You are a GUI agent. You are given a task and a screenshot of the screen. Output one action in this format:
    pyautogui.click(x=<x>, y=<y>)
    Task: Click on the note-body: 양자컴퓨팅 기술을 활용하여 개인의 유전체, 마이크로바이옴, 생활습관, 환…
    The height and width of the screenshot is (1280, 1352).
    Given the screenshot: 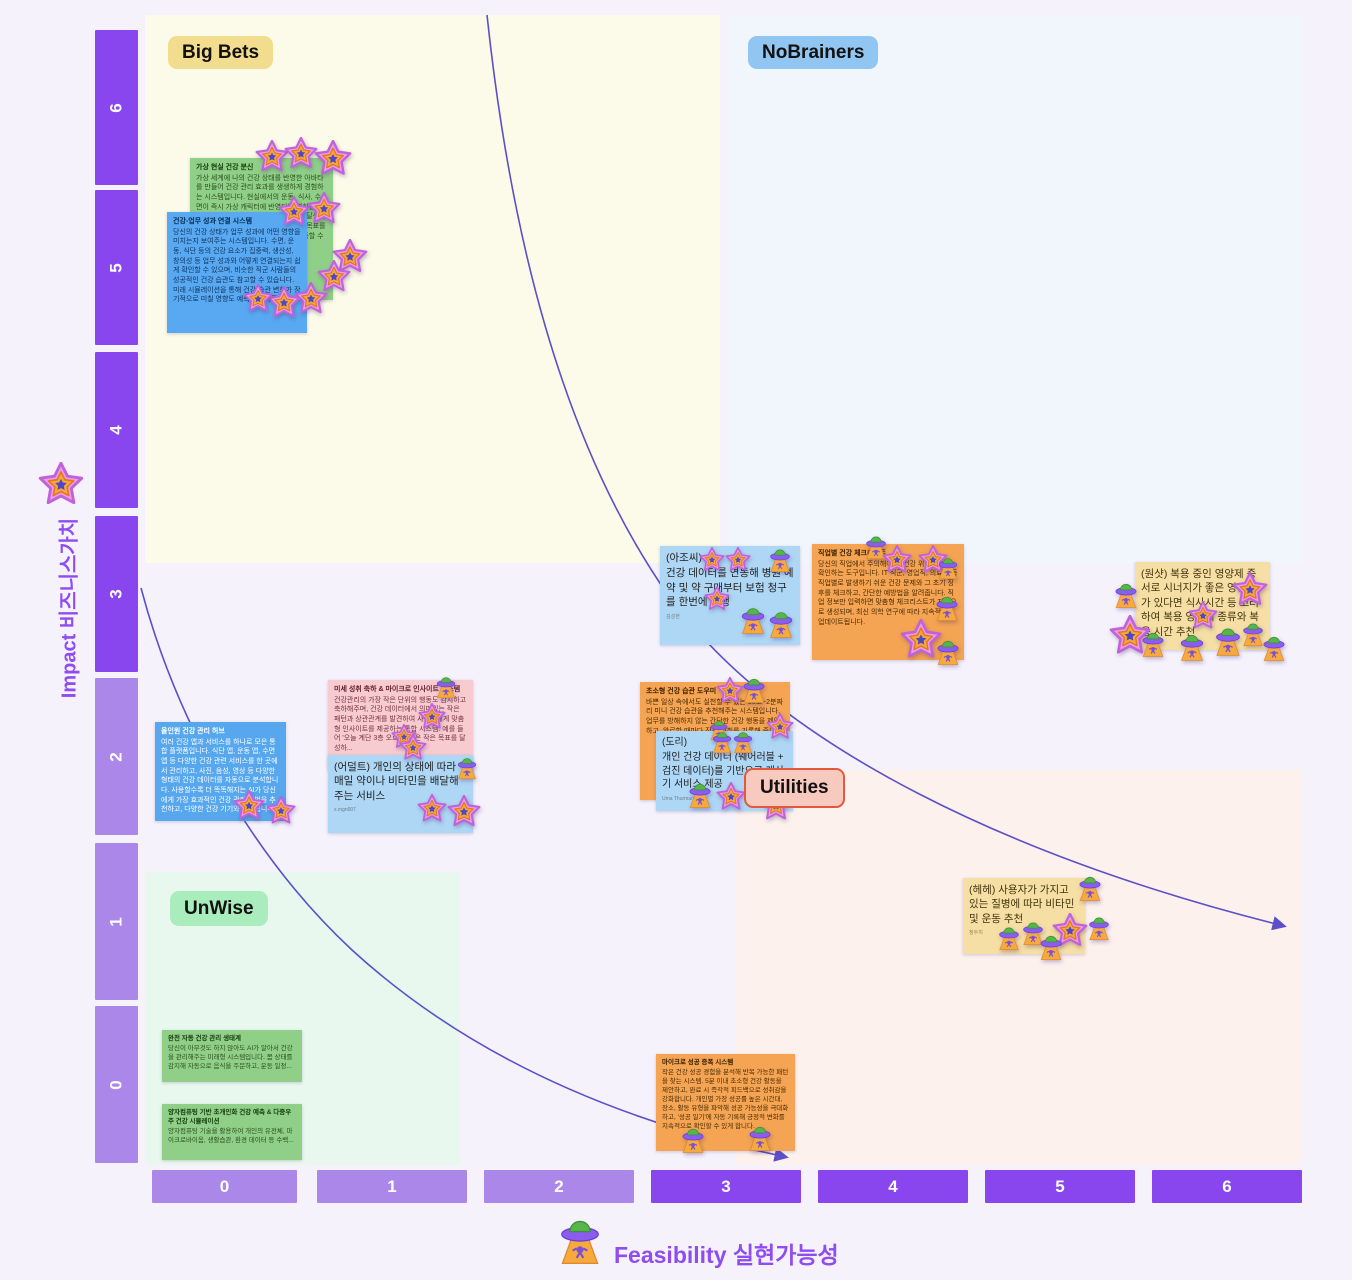 What is the action you would take?
    pyautogui.click(x=231, y=1135)
    